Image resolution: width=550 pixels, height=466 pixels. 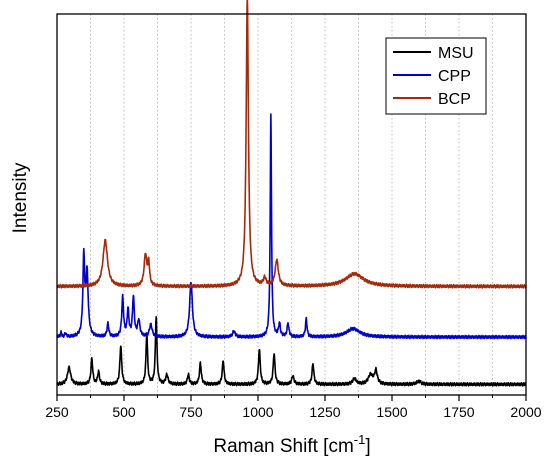 What do you see at coordinates (456, 53) in the screenshot?
I see `legend-label-msu: MSU` at bounding box center [456, 53].